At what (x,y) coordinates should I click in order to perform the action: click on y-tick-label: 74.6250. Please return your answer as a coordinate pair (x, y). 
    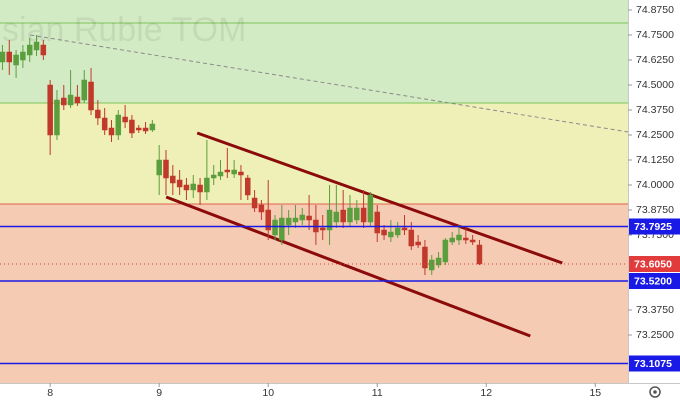
    Looking at the image, I should click on (655, 60).